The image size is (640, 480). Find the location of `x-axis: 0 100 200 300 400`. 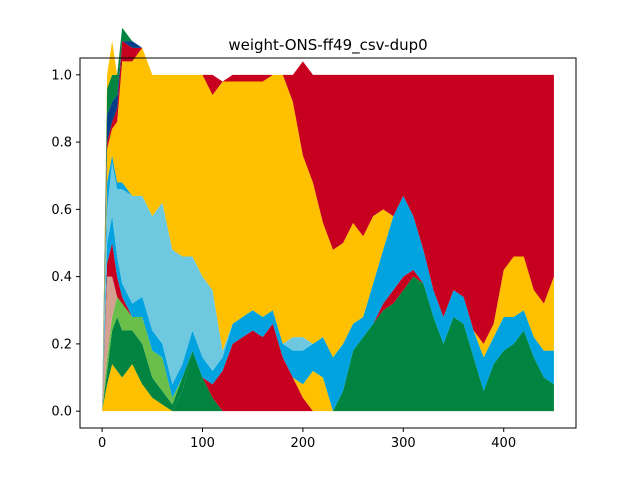

x-axis: 0 100 200 300 400 is located at coordinates (307, 439).